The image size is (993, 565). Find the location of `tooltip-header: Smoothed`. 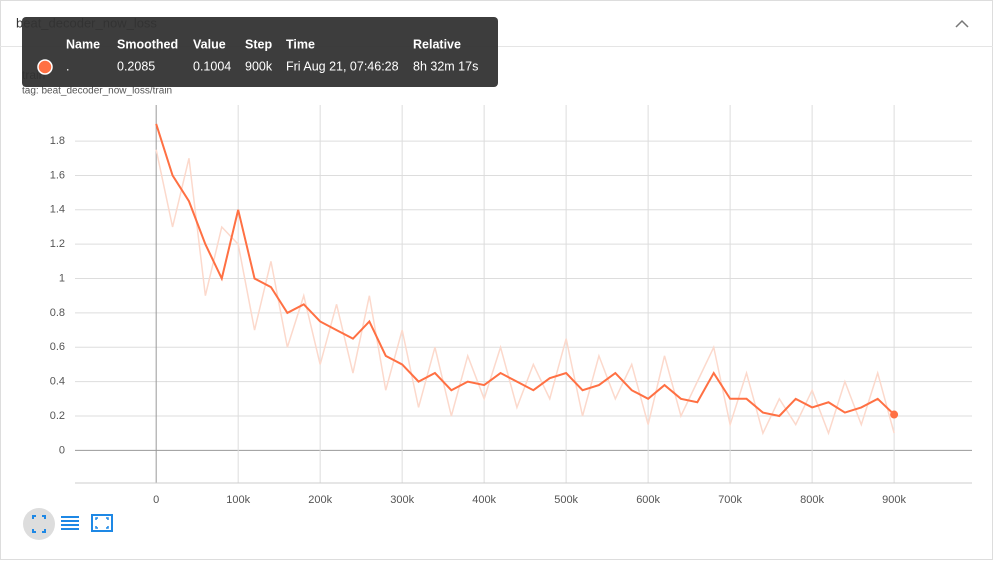

tooltip-header: Smoothed is located at coordinates (147, 44).